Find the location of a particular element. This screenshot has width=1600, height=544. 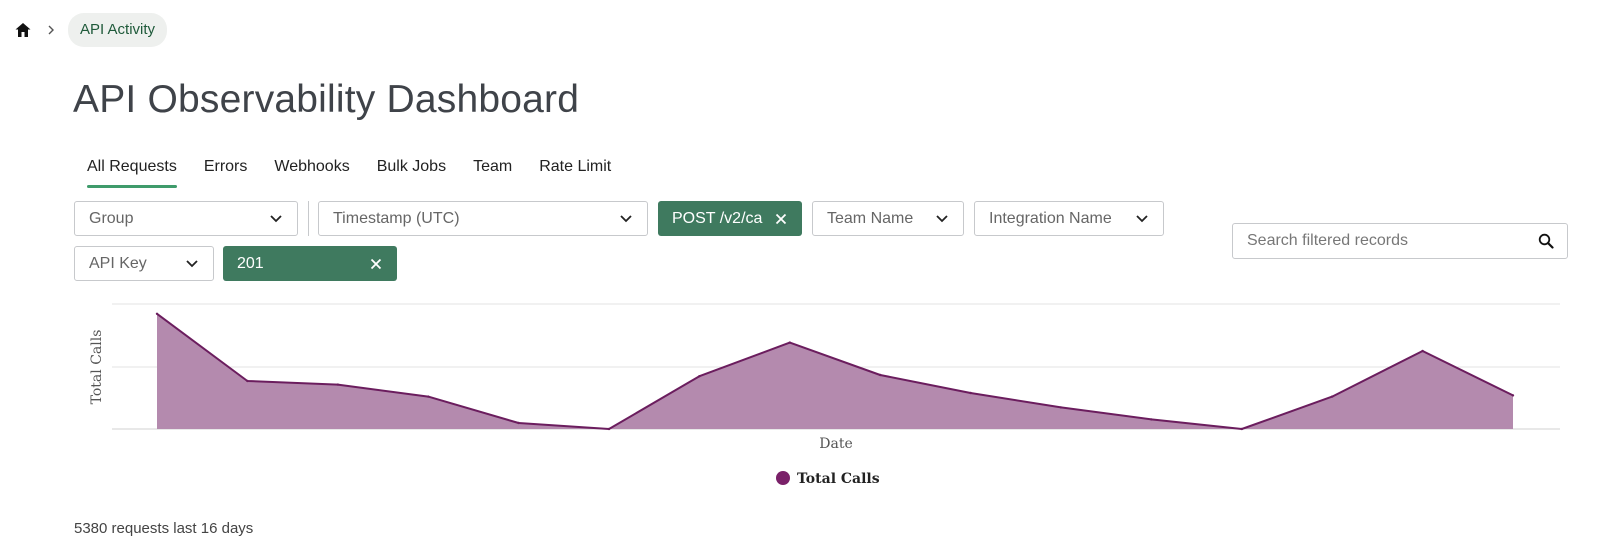

search-icon is located at coordinates (1546, 241).